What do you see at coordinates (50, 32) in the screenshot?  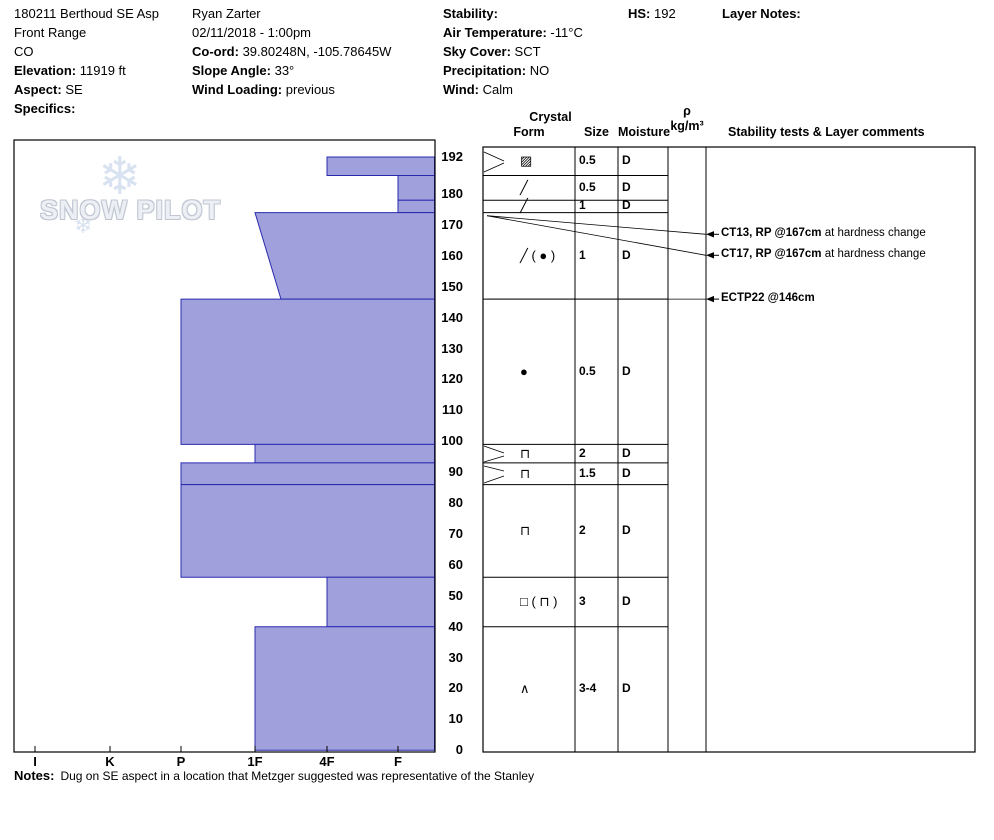 I see `pit-range: Front Range` at bounding box center [50, 32].